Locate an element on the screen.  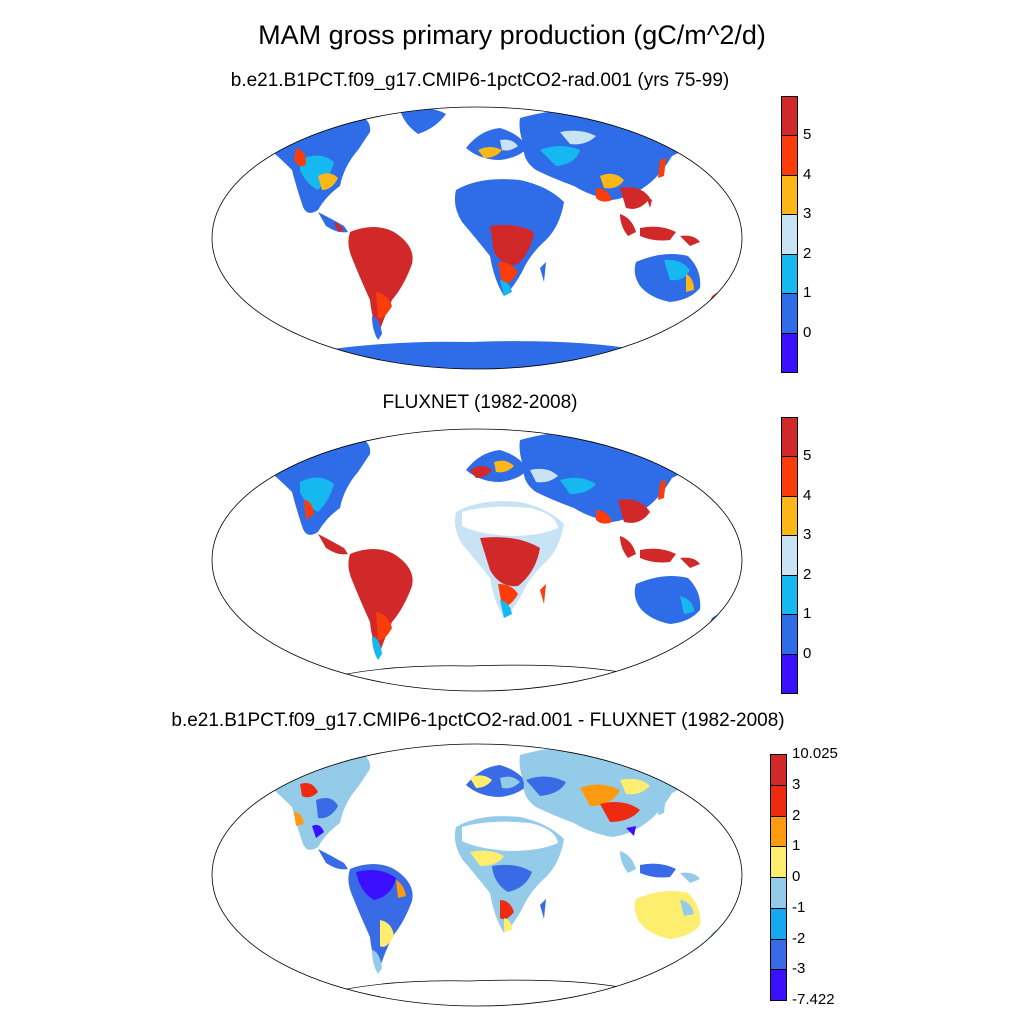
colorbar-tick-label: -2 is located at coordinates (799, 938).